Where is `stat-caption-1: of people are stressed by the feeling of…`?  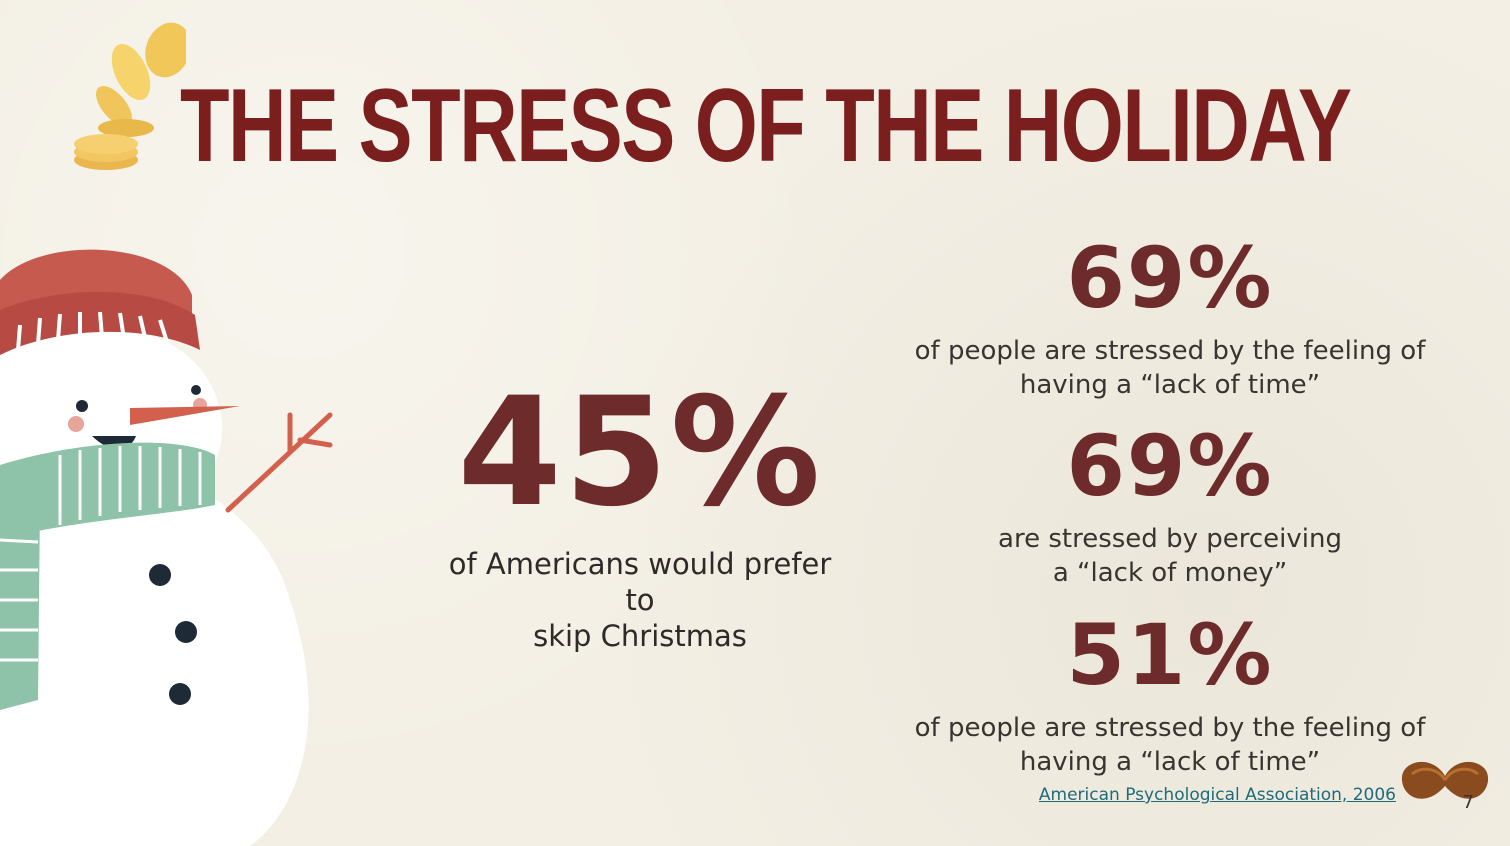 stat-caption-1: of people are stressed by the feeling of… is located at coordinates (1170, 368).